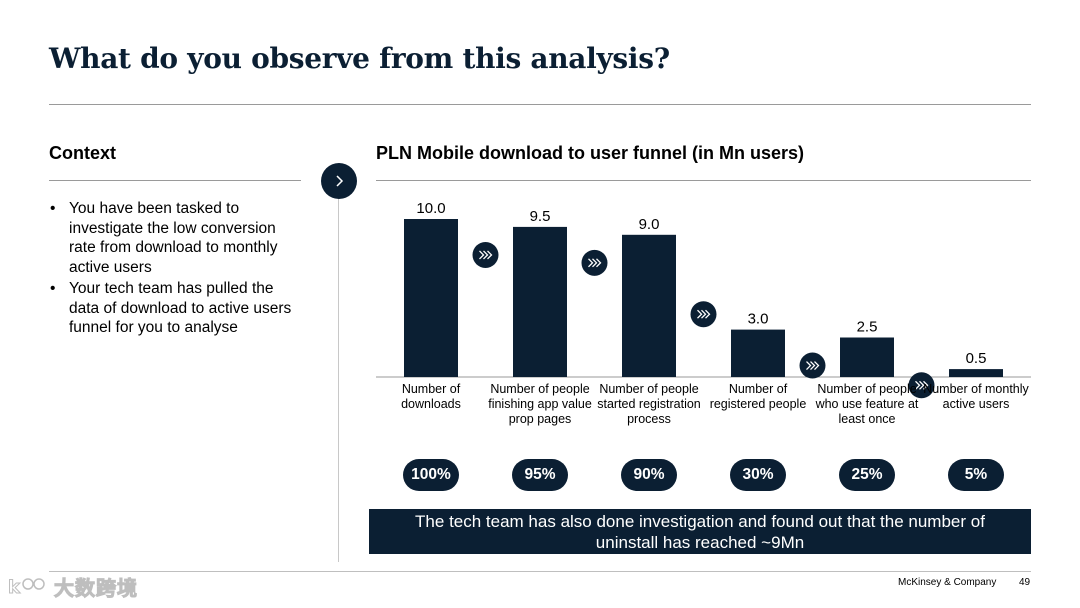 This screenshot has width=1080, height=608. What do you see at coordinates (540, 571) in the screenshot?
I see `footer-divider` at bounding box center [540, 571].